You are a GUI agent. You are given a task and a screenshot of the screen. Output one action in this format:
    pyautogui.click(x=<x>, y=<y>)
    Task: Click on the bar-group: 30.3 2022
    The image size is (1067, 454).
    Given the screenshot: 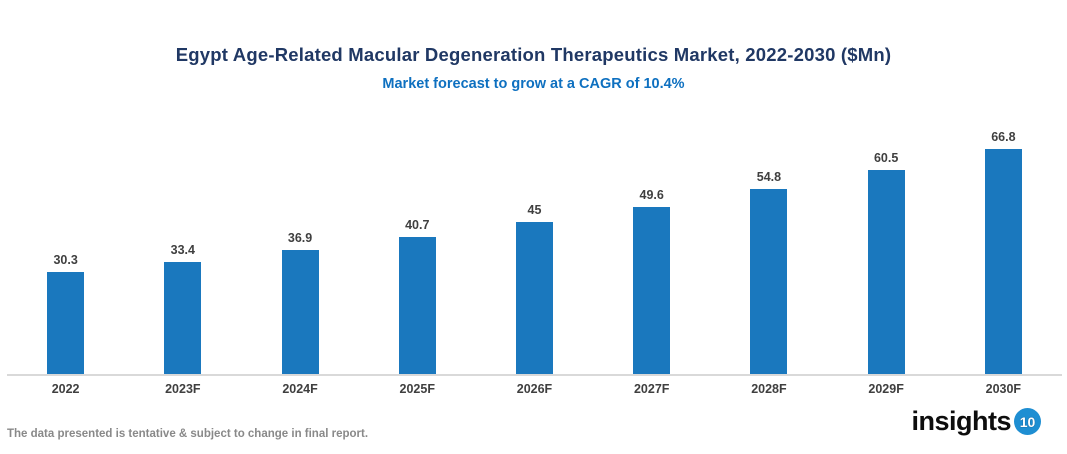 What is the action you would take?
    pyautogui.click(x=65, y=253)
    